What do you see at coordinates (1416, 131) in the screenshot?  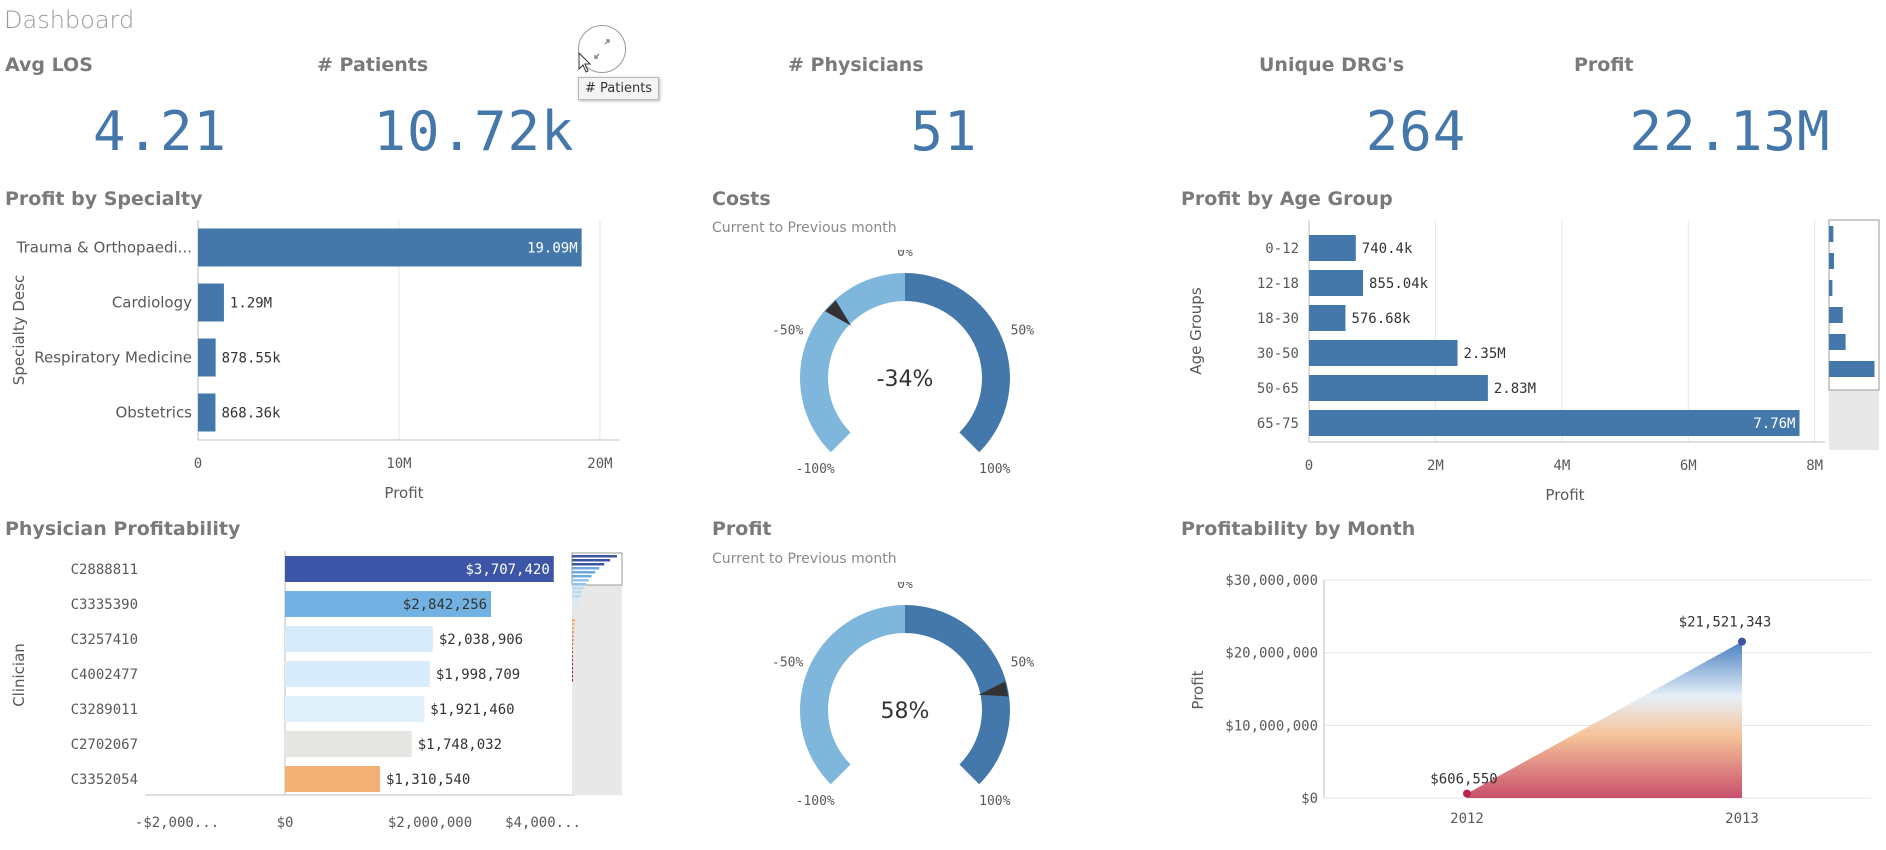 I see `kpi-unique-drg-value: 264` at bounding box center [1416, 131].